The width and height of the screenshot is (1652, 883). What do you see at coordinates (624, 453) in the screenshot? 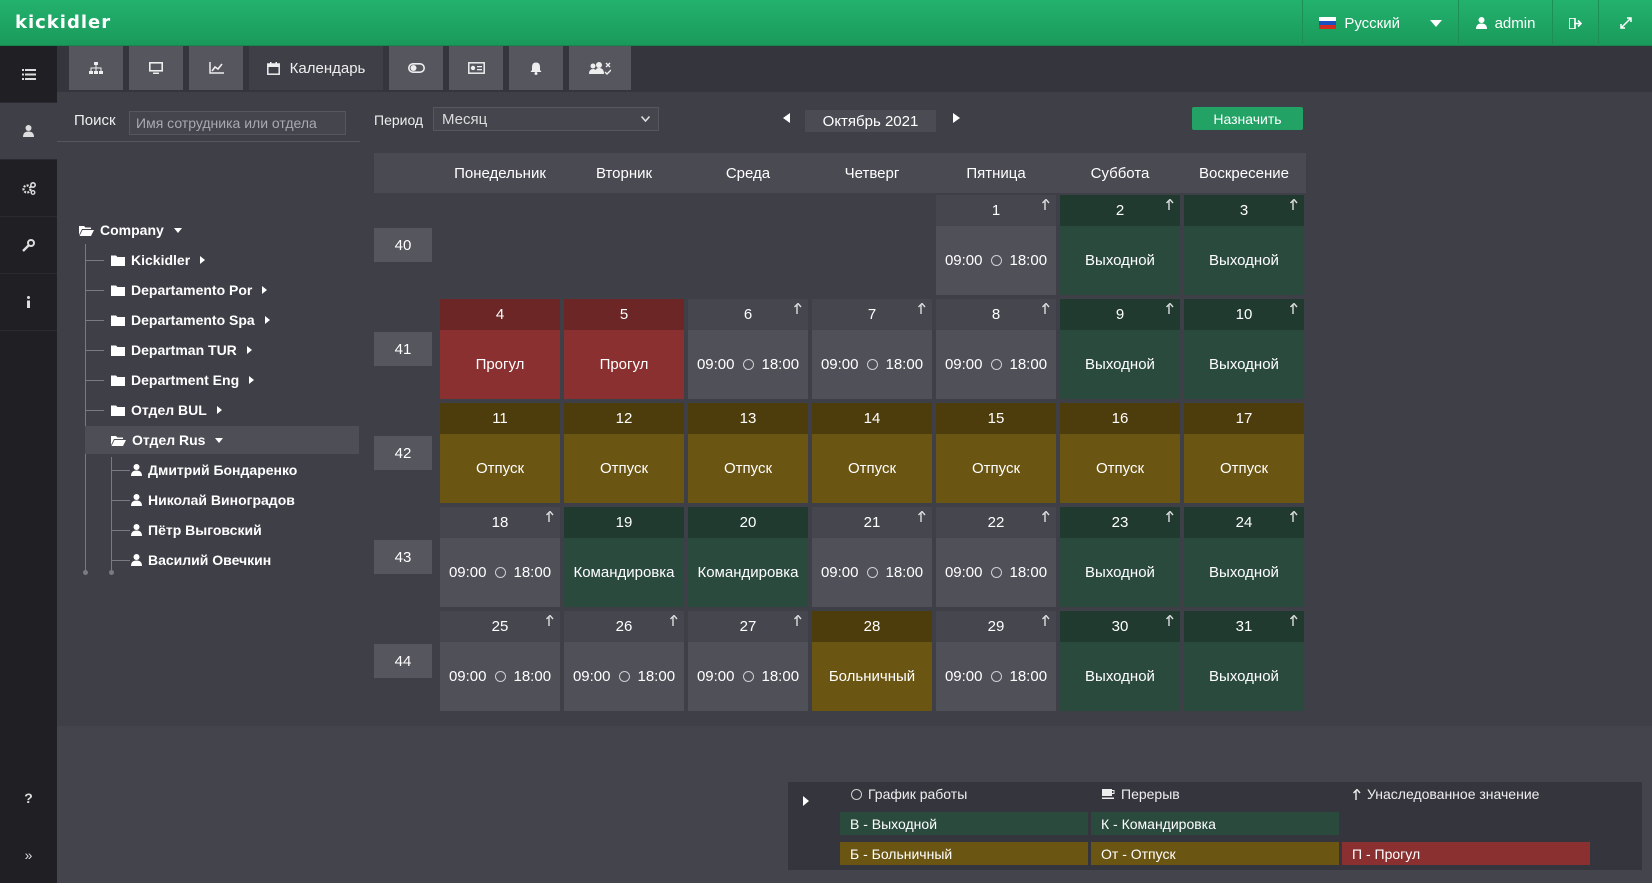
I see `calendar-day-cell: 12 Отпуск` at bounding box center [624, 453].